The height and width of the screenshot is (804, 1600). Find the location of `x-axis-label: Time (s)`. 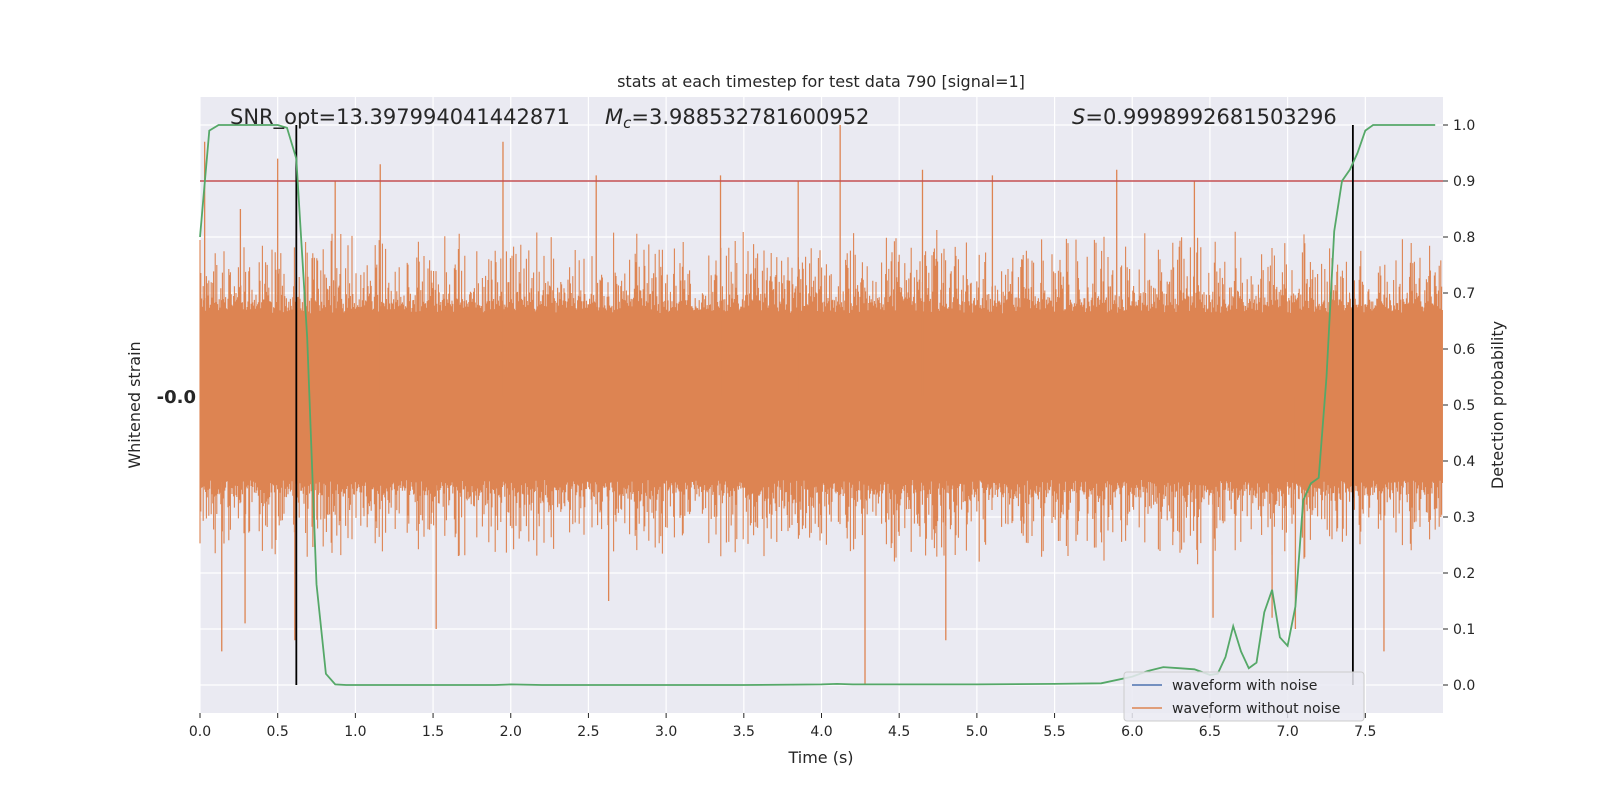

x-axis-label: Time (s) is located at coordinates (820, 757).